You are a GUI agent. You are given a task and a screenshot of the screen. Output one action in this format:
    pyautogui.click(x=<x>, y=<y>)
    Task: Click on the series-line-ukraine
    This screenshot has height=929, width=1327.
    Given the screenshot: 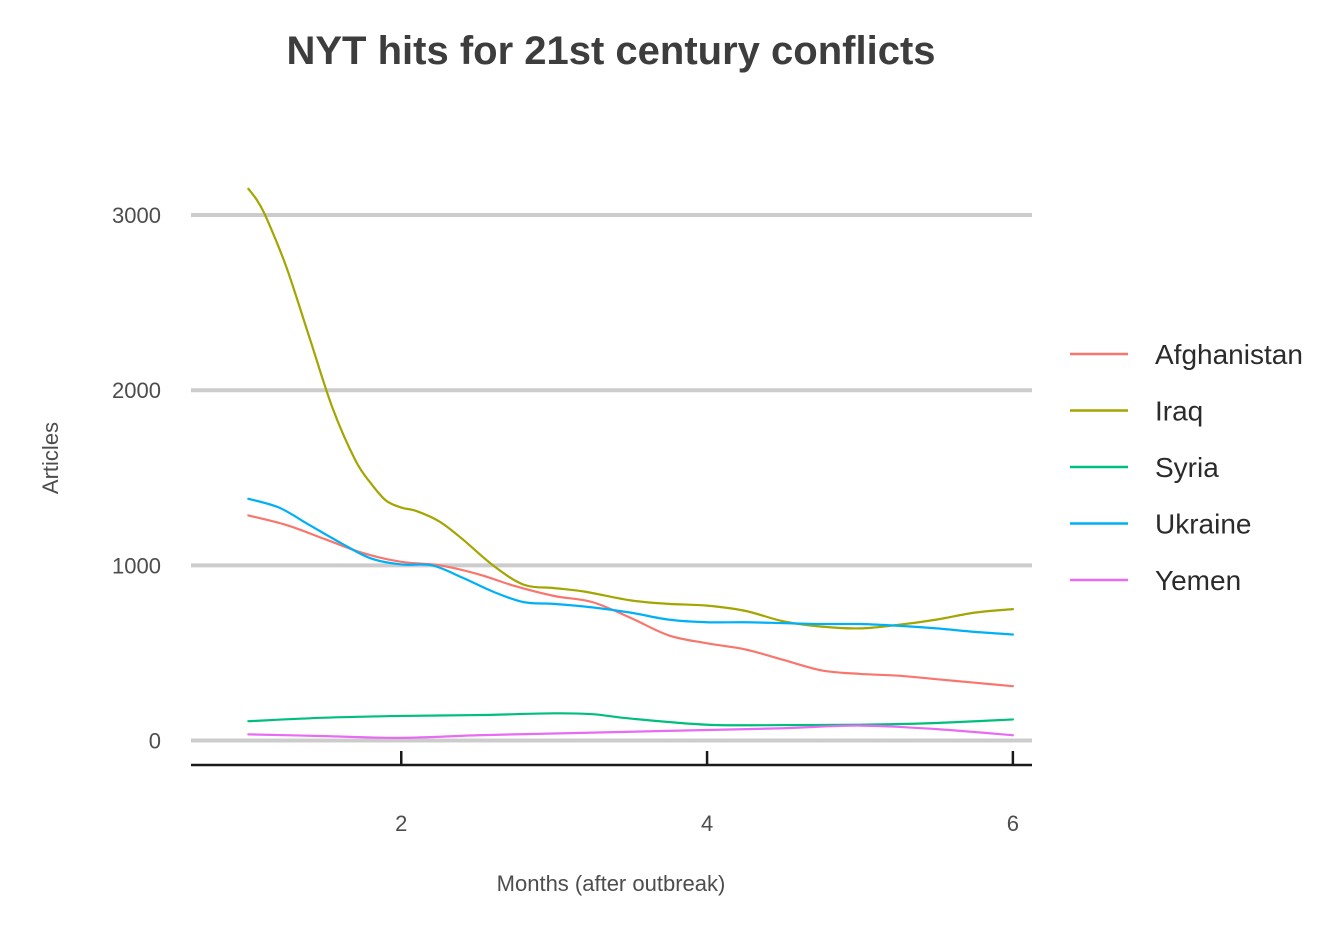 What is the action you would take?
    pyautogui.click(x=630, y=566)
    